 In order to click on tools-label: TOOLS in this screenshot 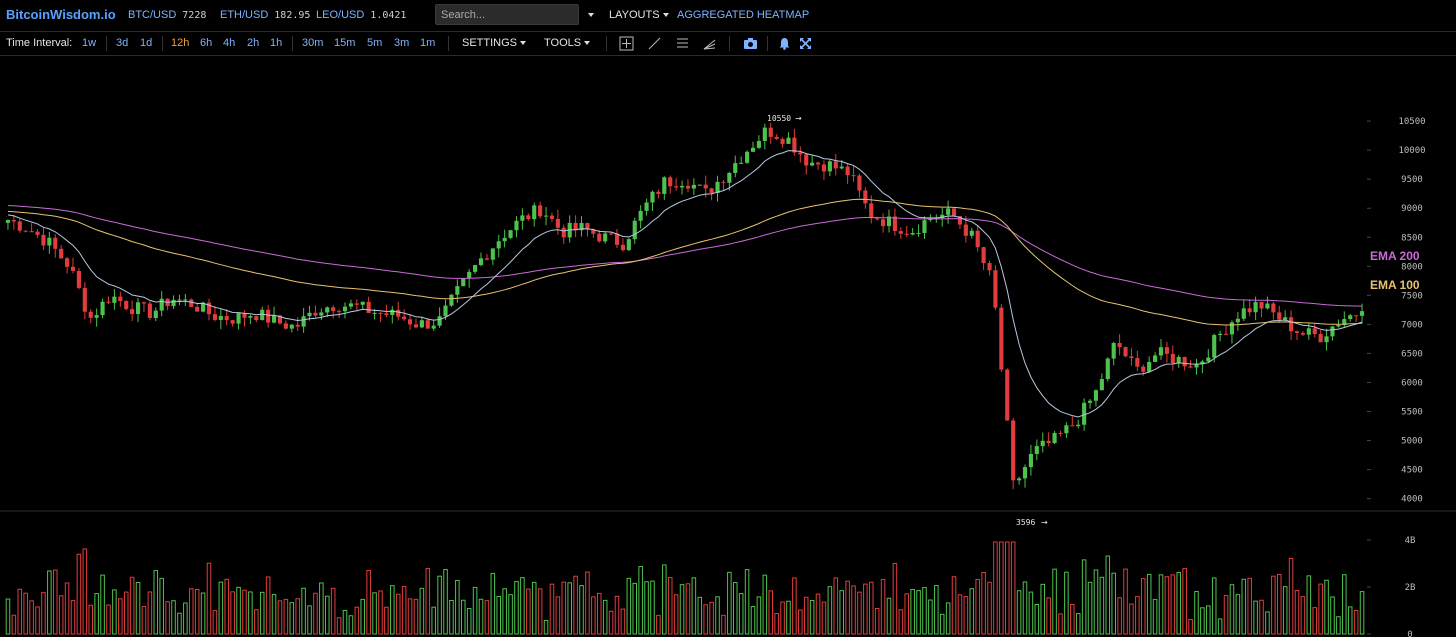, I will do `click(563, 43)`.